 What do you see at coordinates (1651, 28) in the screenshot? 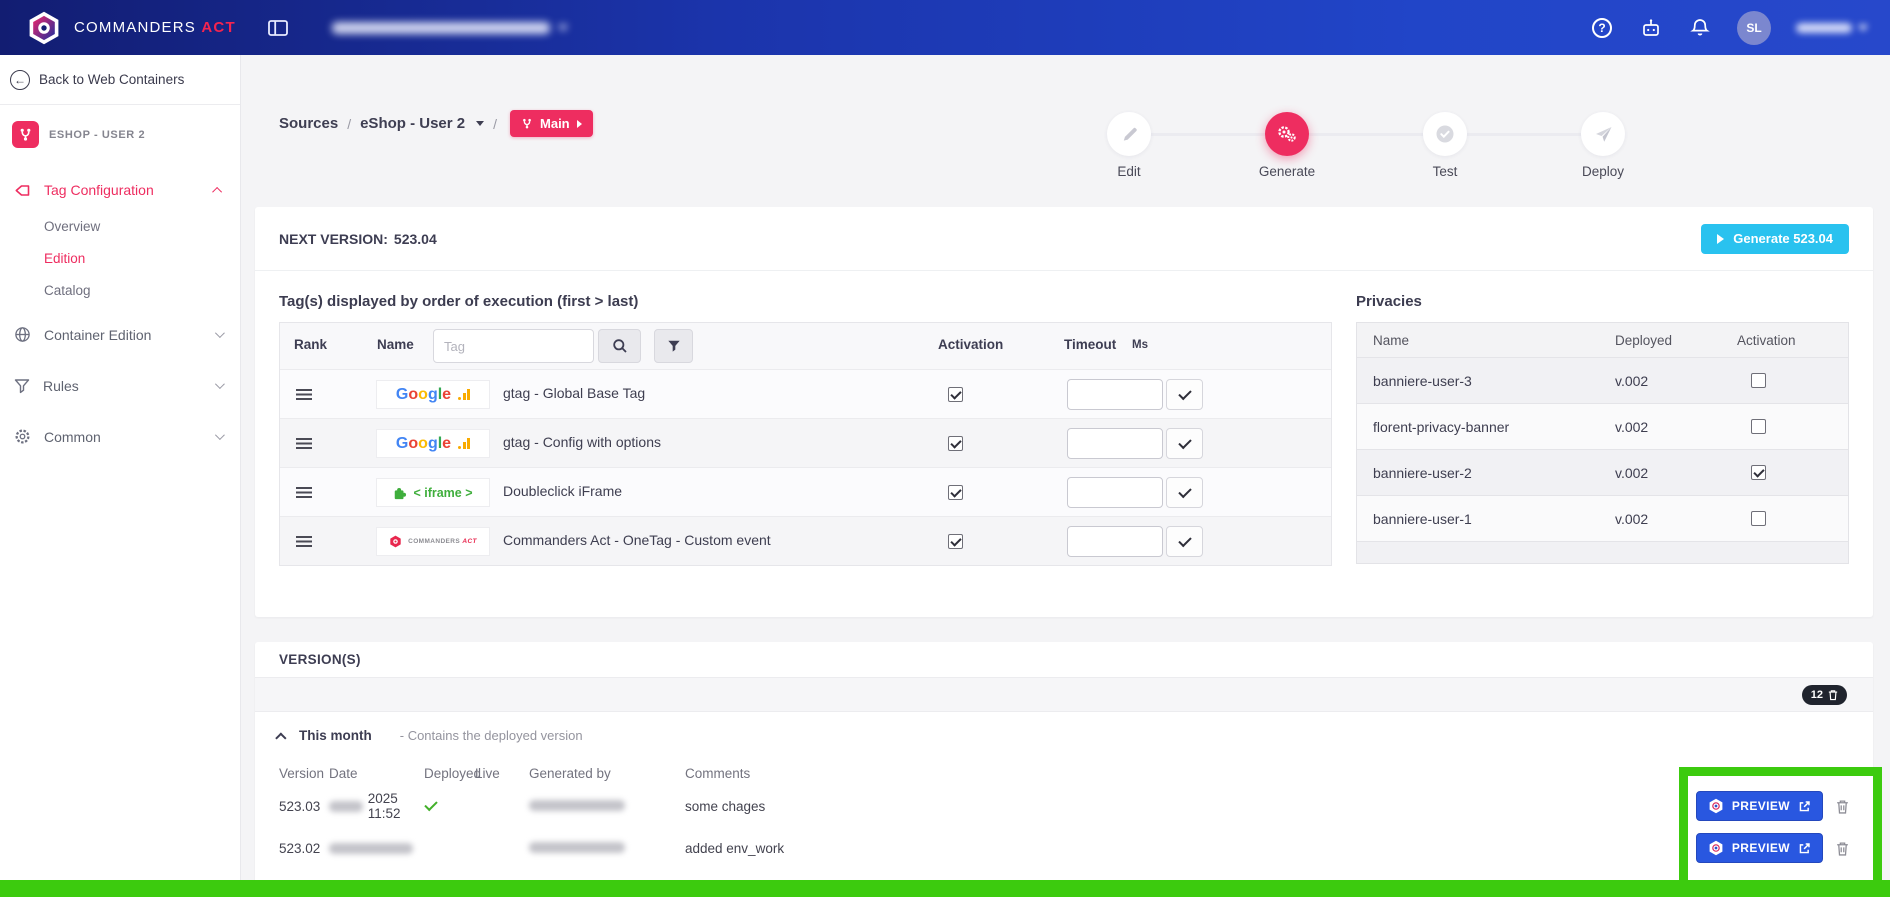
I see `assistant-robot-icon` at bounding box center [1651, 28].